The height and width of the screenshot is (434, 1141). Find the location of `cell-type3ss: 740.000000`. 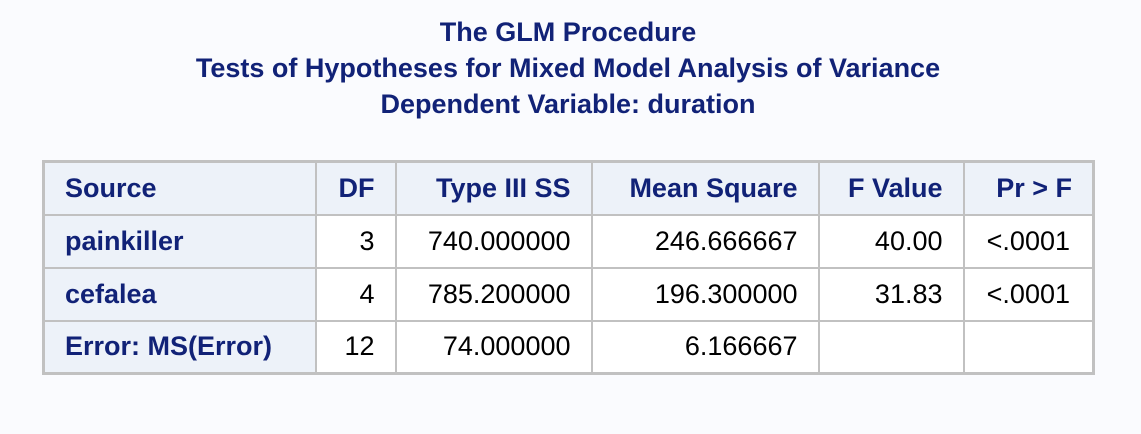

cell-type3ss: 740.000000 is located at coordinates (493, 241).